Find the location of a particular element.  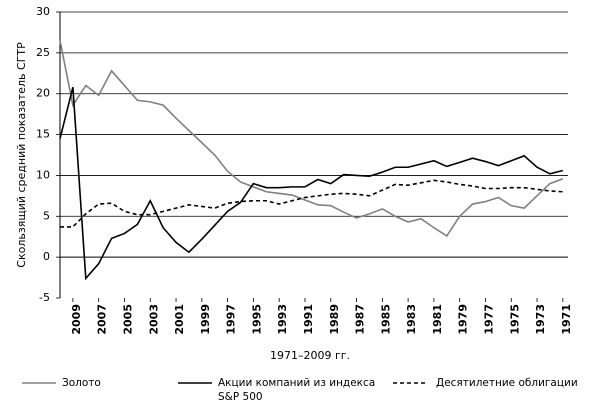

y-axis-label: Скользящий средний показатель СГТР is located at coordinates (21, 155).